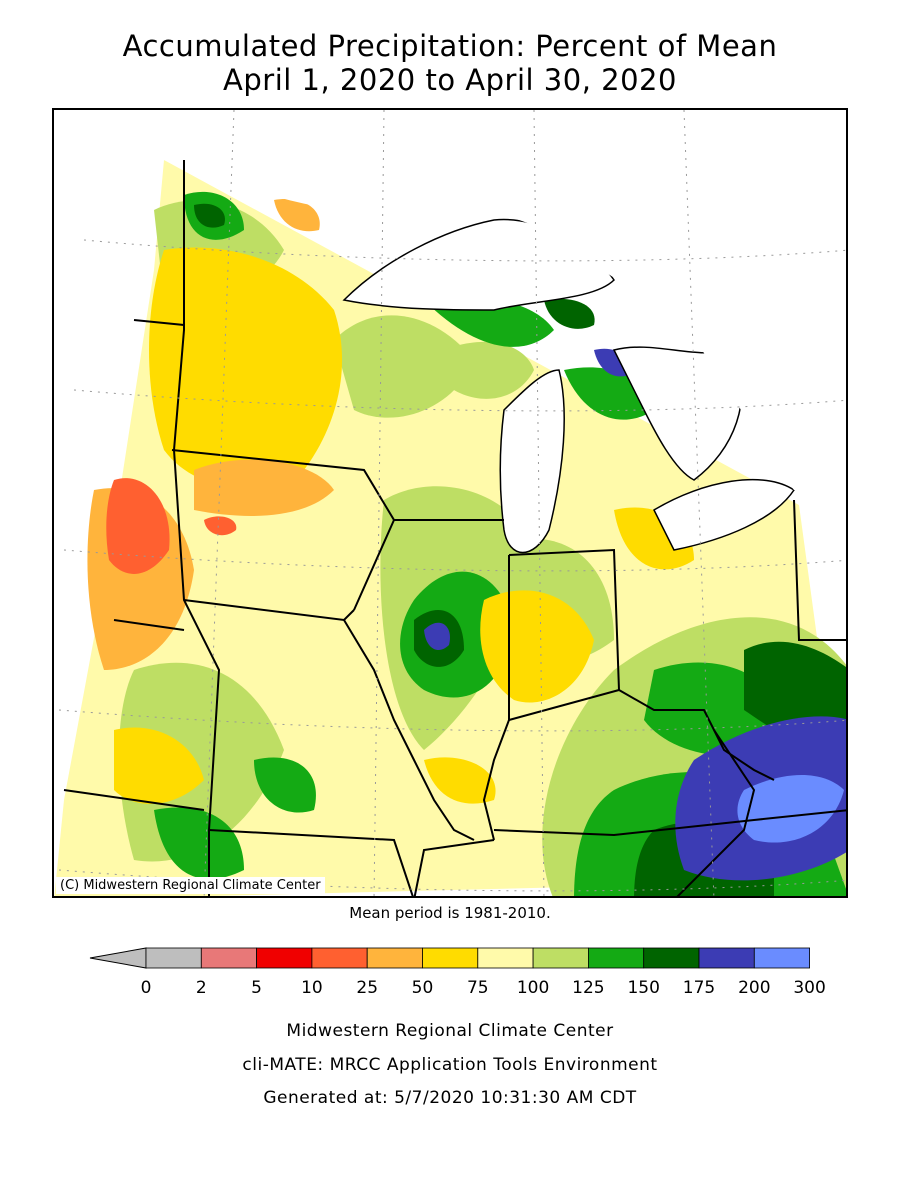 The width and height of the screenshot is (900, 1200). What do you see at coordinates (256, 988) in the screenshot?
I see `legend-tick-label: 5` at bounding box center [256, 988].